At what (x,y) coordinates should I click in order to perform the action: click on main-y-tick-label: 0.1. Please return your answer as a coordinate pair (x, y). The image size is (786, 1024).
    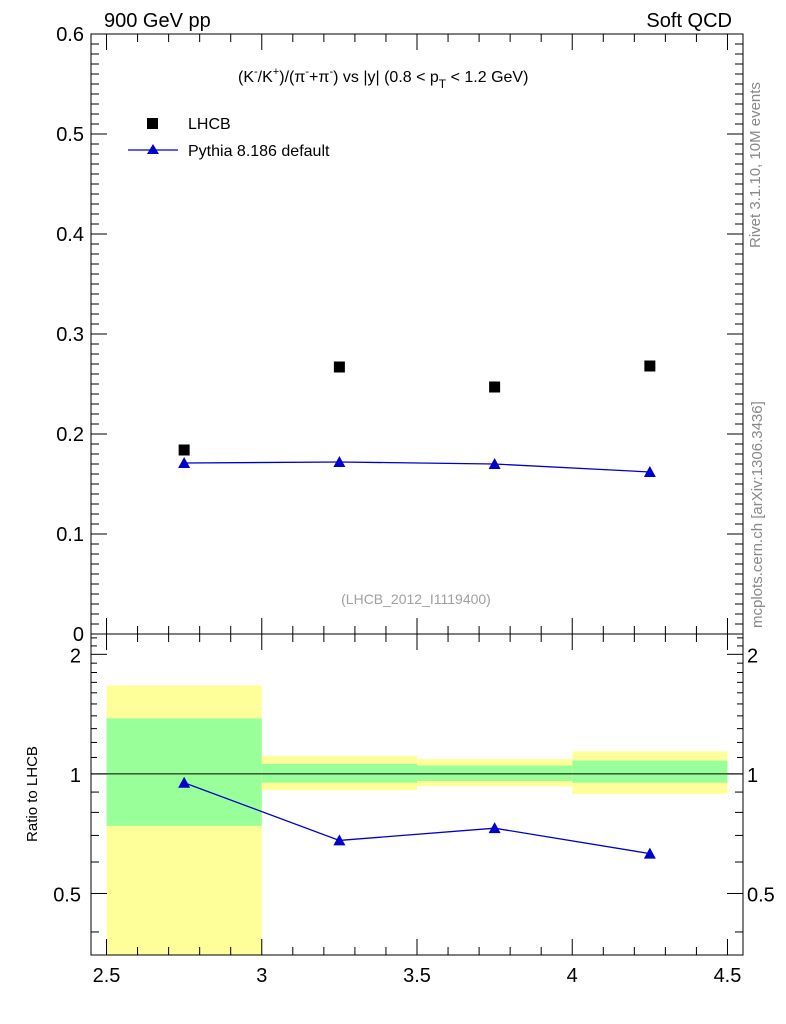
    Looking at the image, I should click on (70, 535).